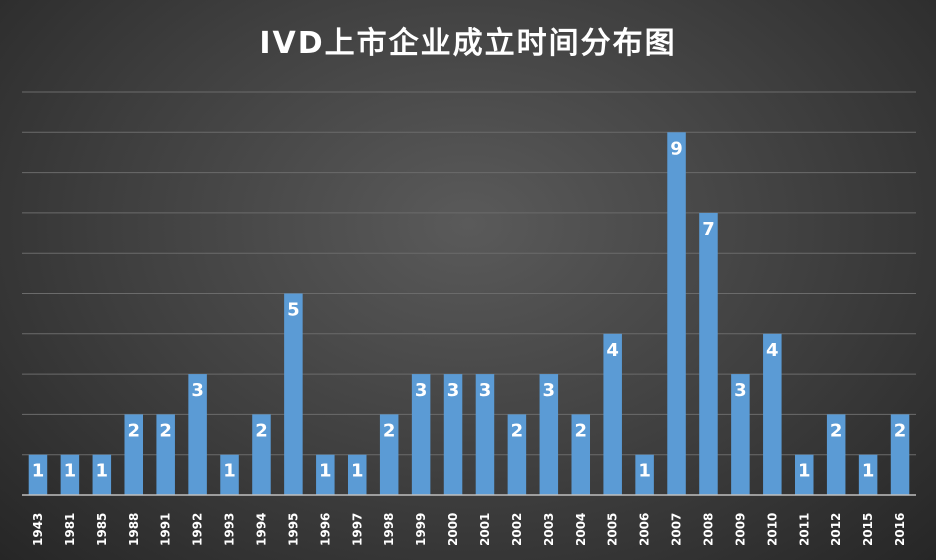  What do you see at coordinates (740, 529) in the screenshot?
I see `x-tick-label-2009: 2009` at bounding box center [740, 529].